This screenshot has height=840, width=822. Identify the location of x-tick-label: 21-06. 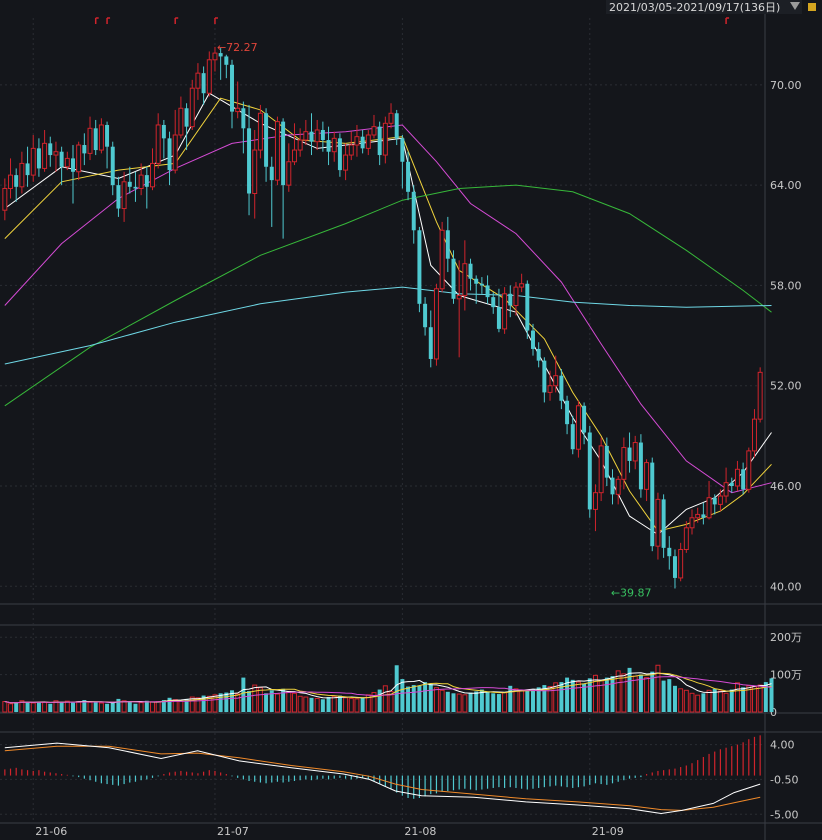
(51, 831).